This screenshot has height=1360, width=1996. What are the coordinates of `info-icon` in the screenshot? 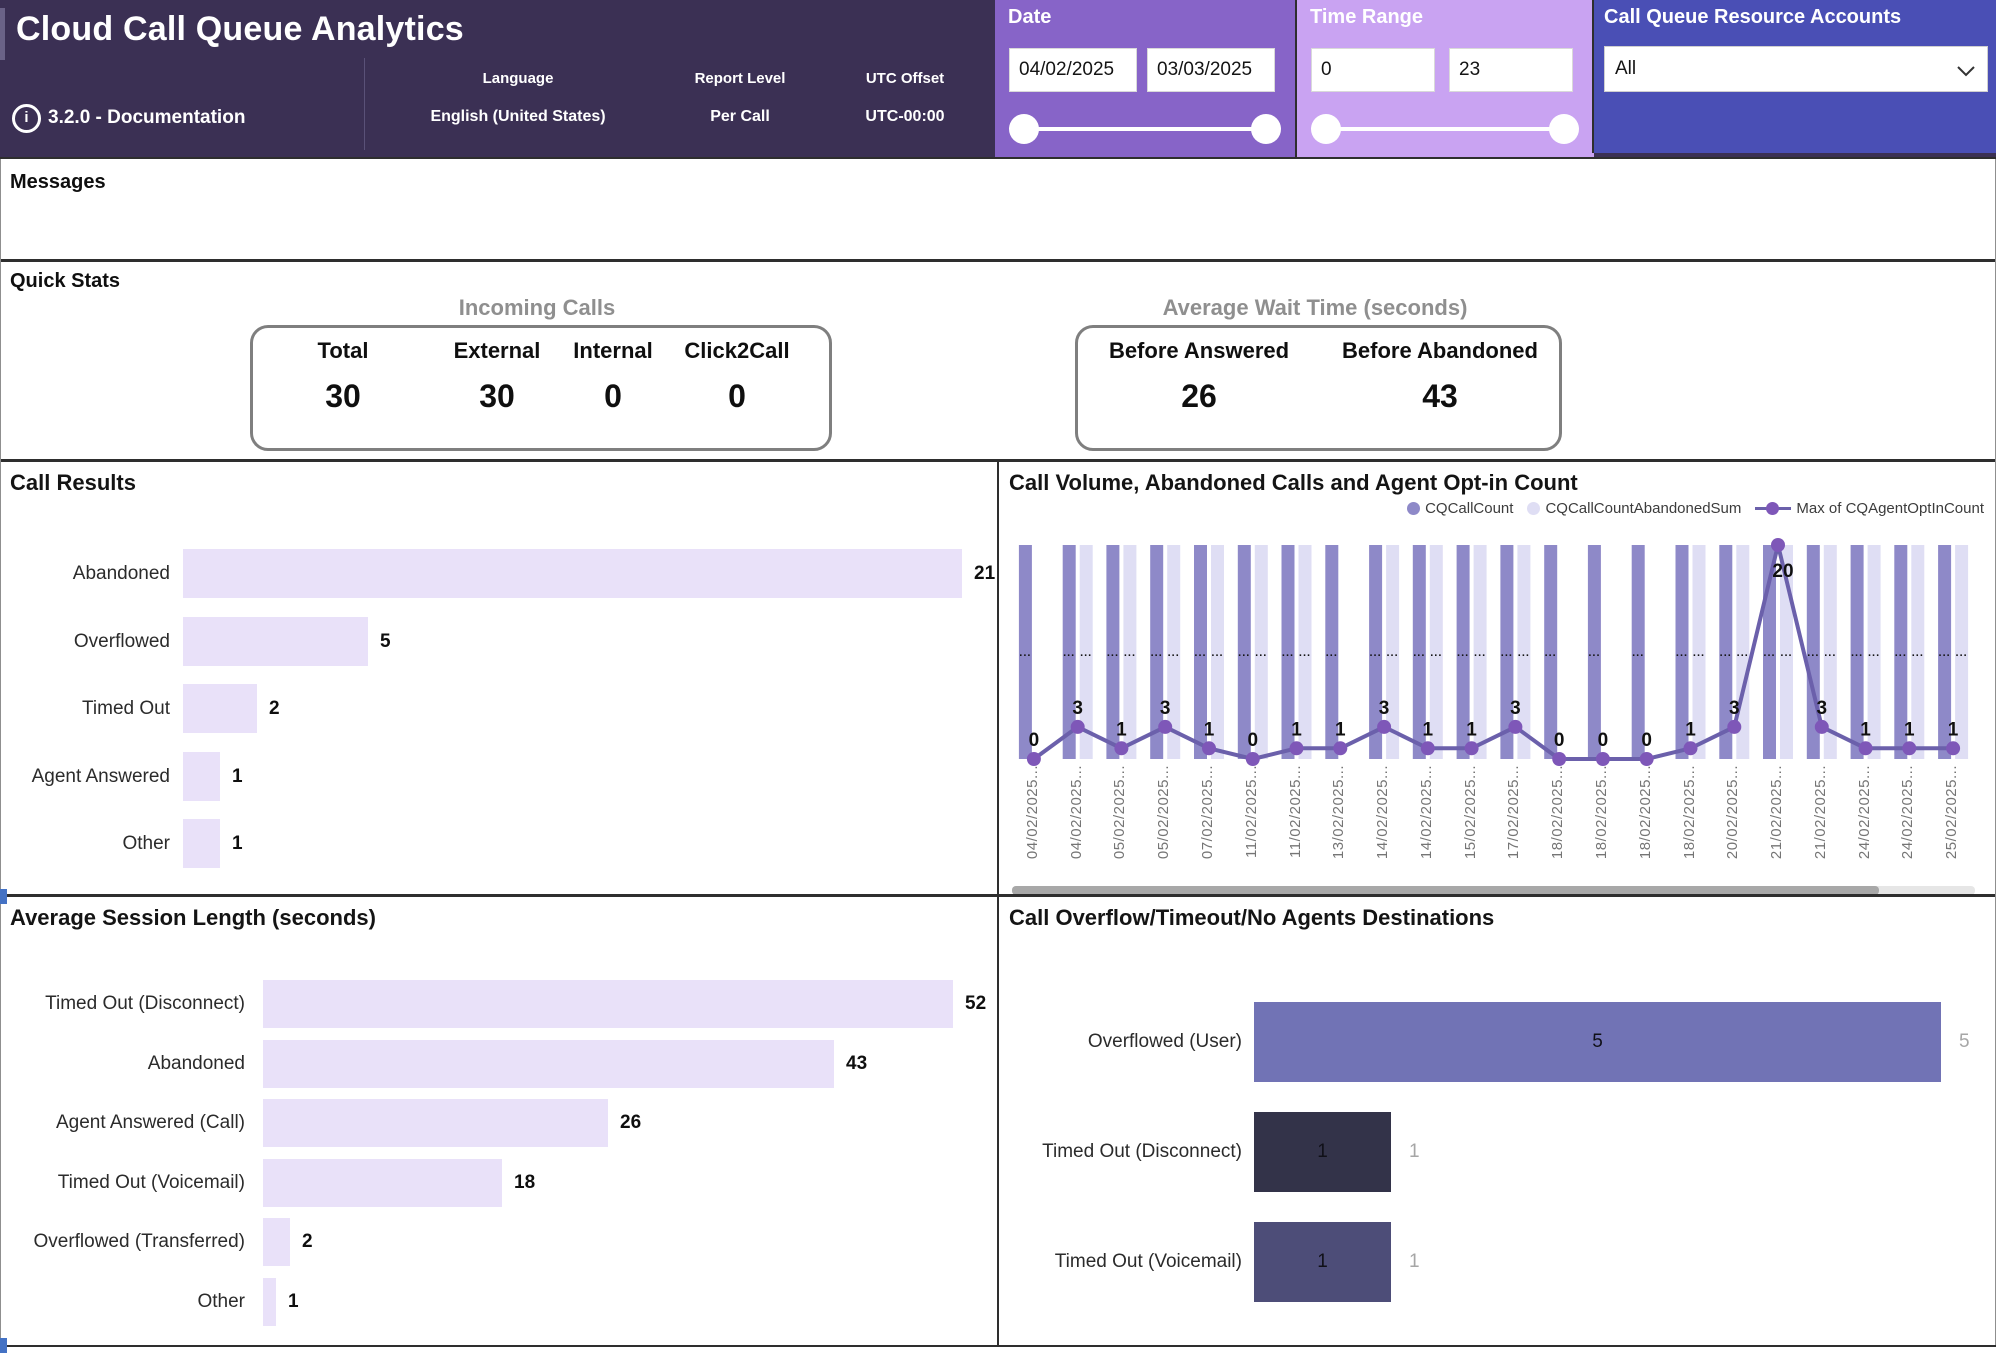 It's located at (26, 118).